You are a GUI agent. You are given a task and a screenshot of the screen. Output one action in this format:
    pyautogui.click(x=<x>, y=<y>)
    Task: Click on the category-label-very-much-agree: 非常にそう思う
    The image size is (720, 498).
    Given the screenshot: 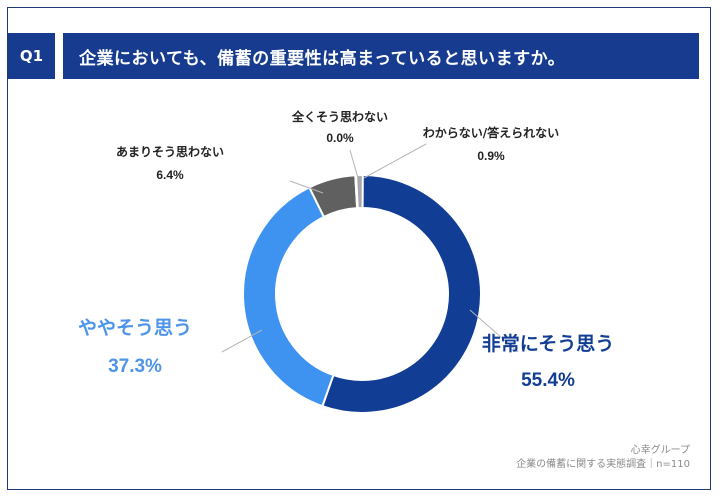 What is the action you would take?
    pyautogui.click(x=548, y=343)
    